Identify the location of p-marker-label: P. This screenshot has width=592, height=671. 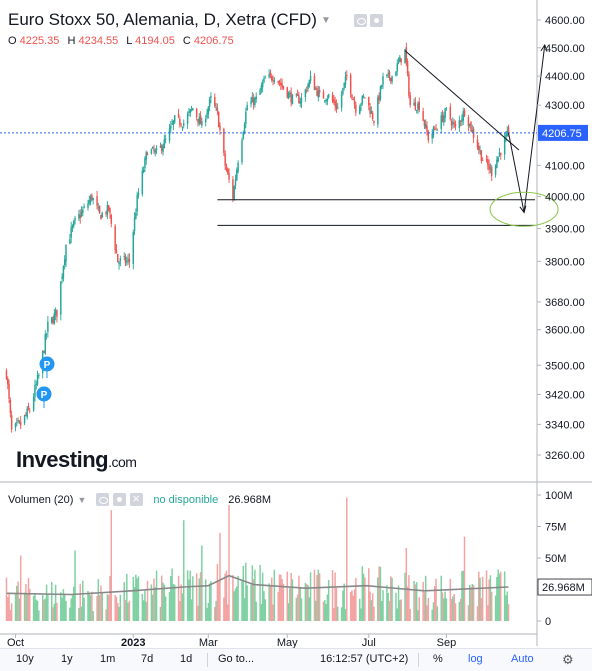
(44, 395).